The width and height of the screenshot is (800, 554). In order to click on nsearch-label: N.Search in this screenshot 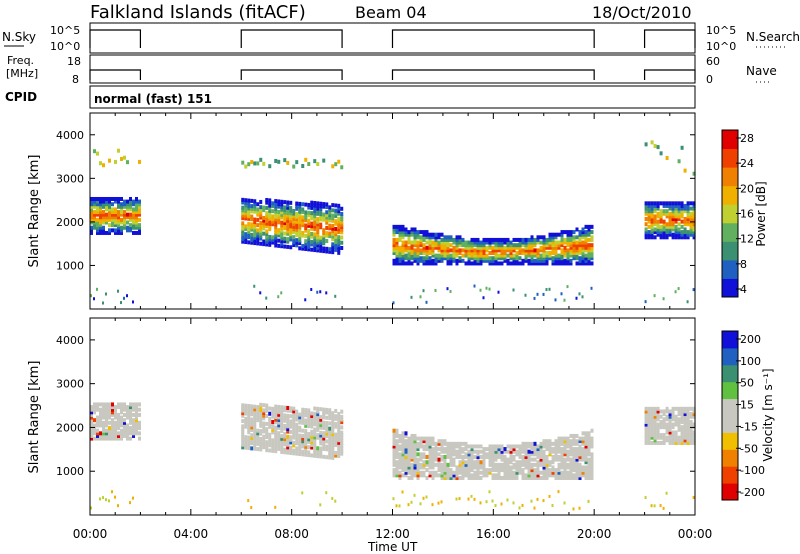, I will do `click(773, 37)`.